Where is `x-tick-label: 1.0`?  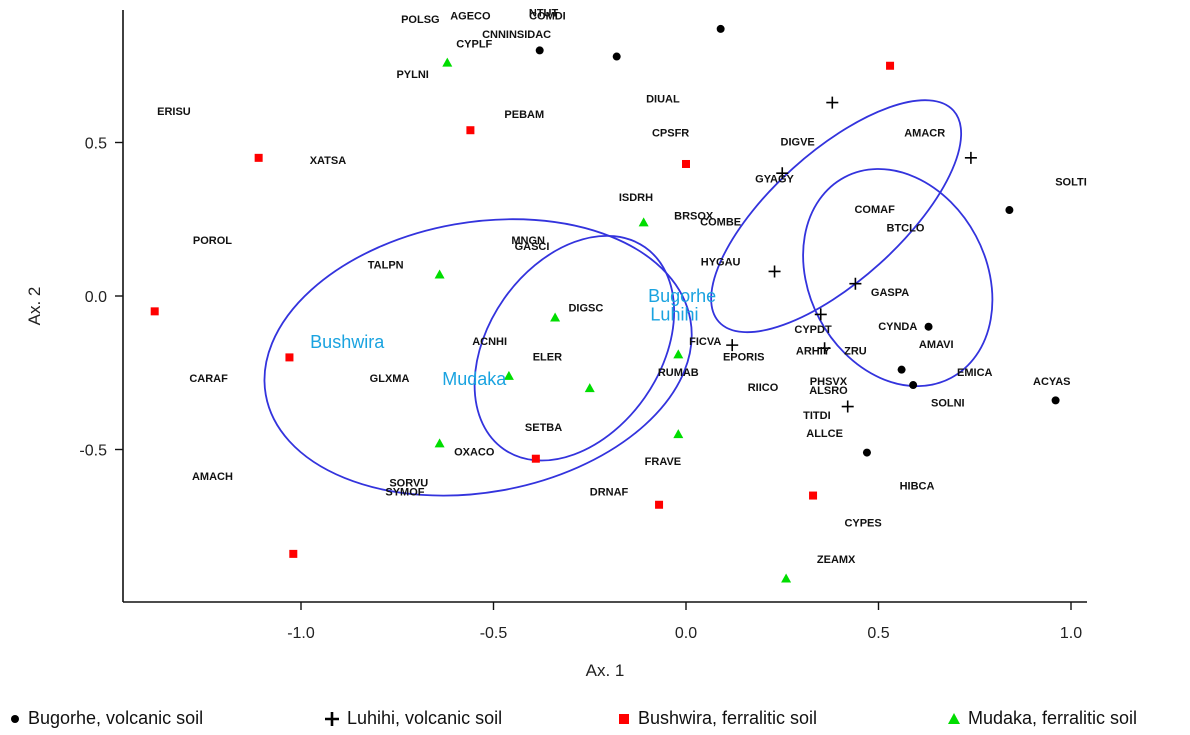
x-tick-label: 1.0 is located at coordinates (1071, 633).